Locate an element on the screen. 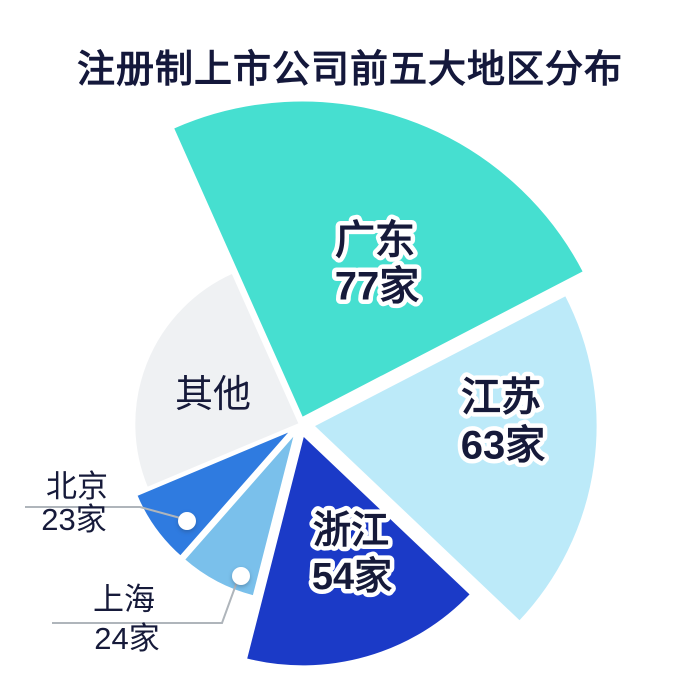 The image size is (700, 694). shanghai-leader-line is located at coordinates (145, 601).